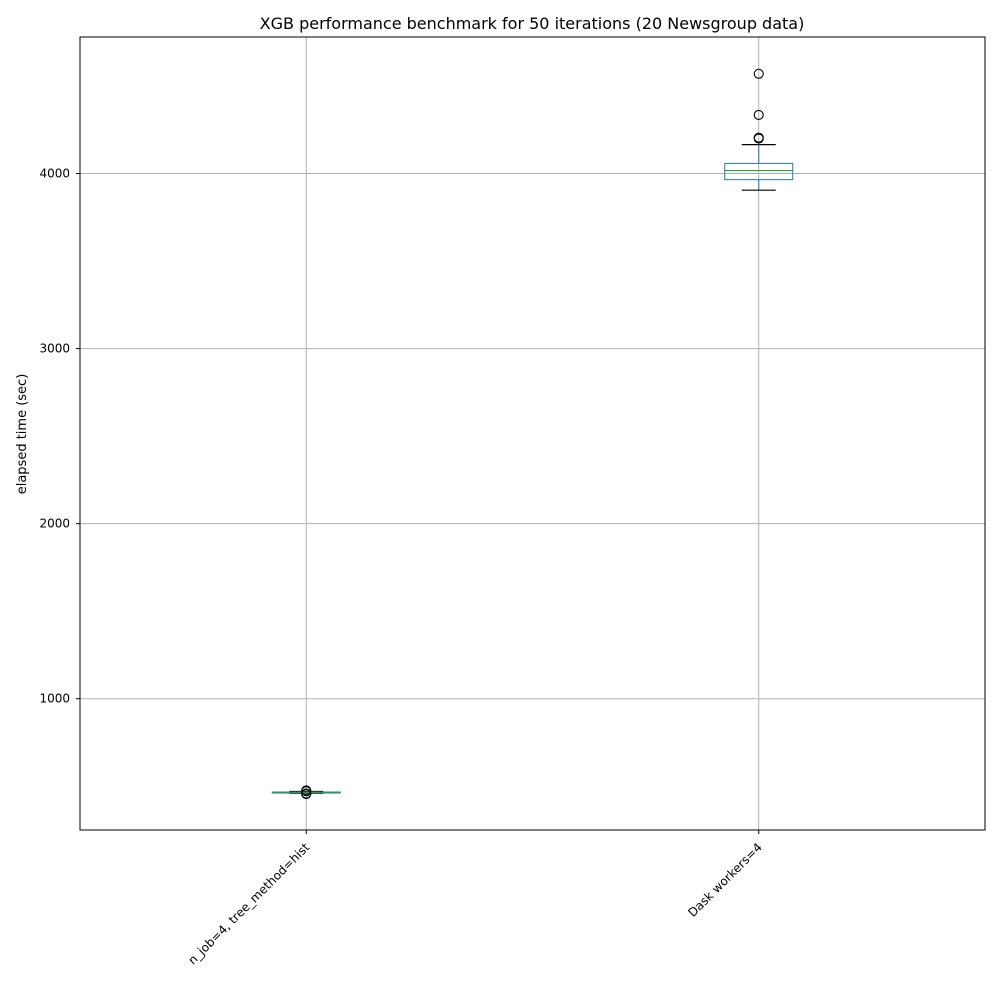 The height and width of the screenshot is (1005, 1000). I want to click on x-tick-label: Dask workers=4, so click(725, 880).